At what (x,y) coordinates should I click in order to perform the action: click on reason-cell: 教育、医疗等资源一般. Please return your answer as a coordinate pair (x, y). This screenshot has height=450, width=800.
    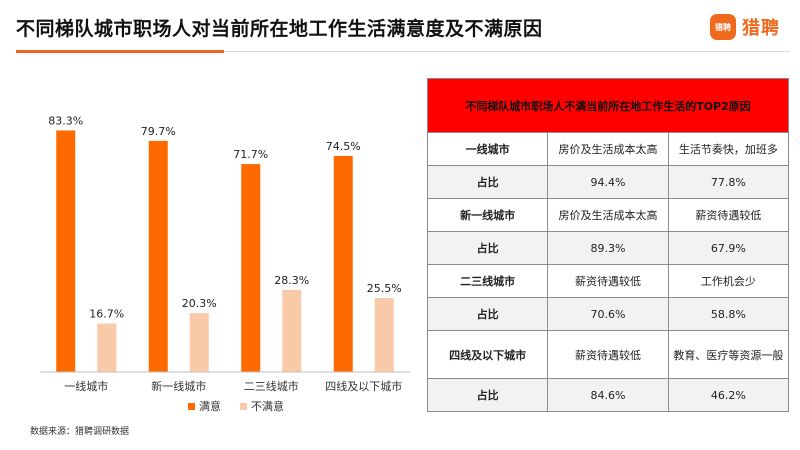
    Looking at the image, I should click on (728, 354).